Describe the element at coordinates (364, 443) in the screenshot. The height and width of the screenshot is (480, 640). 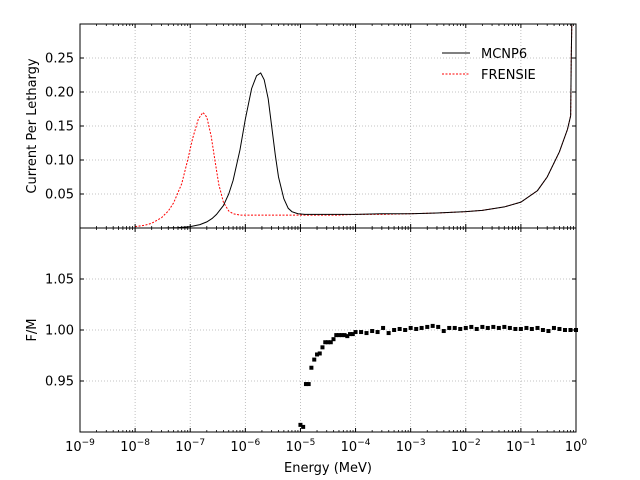
I see `x-tick-label-exponent: −4` at that location.